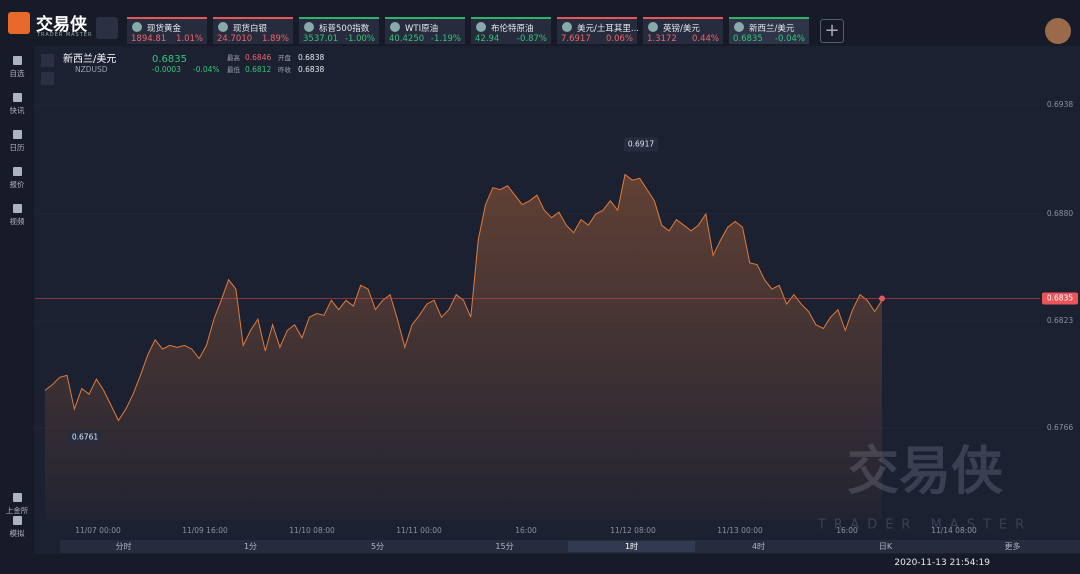 Image resolution: width=1080 pixels, height=574 pixels. Describe the element at coordinates (61, 25) in the screenshot. I see `brand: 交易侠` at that location.